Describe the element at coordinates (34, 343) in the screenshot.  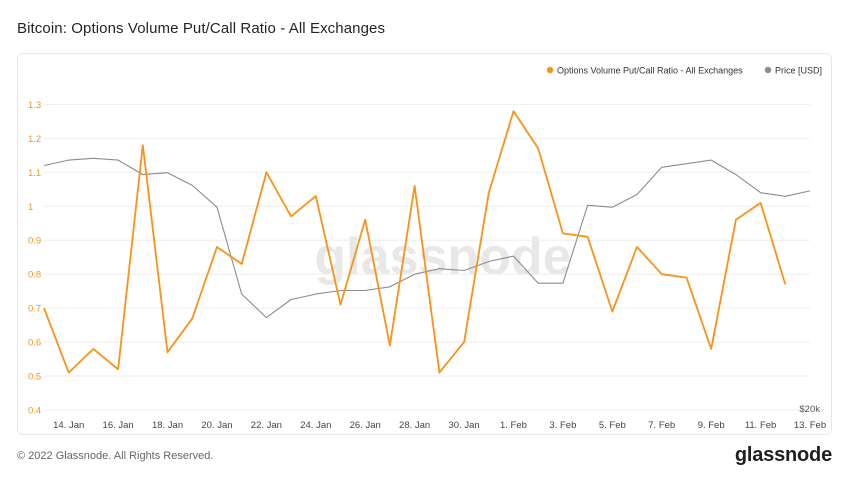
I see `y-left-tick-label: 0.6` at that location.